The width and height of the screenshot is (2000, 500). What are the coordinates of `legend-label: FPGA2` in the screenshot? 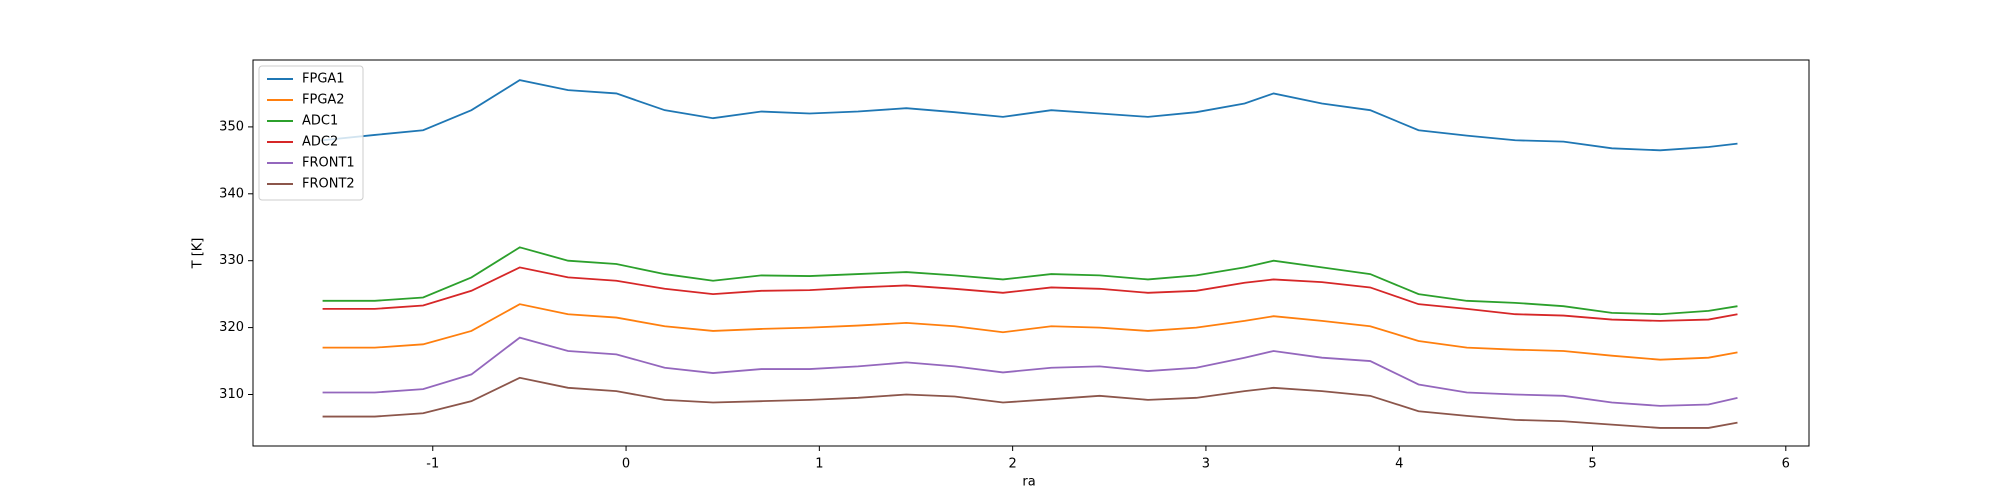 It's located at (323, 100).